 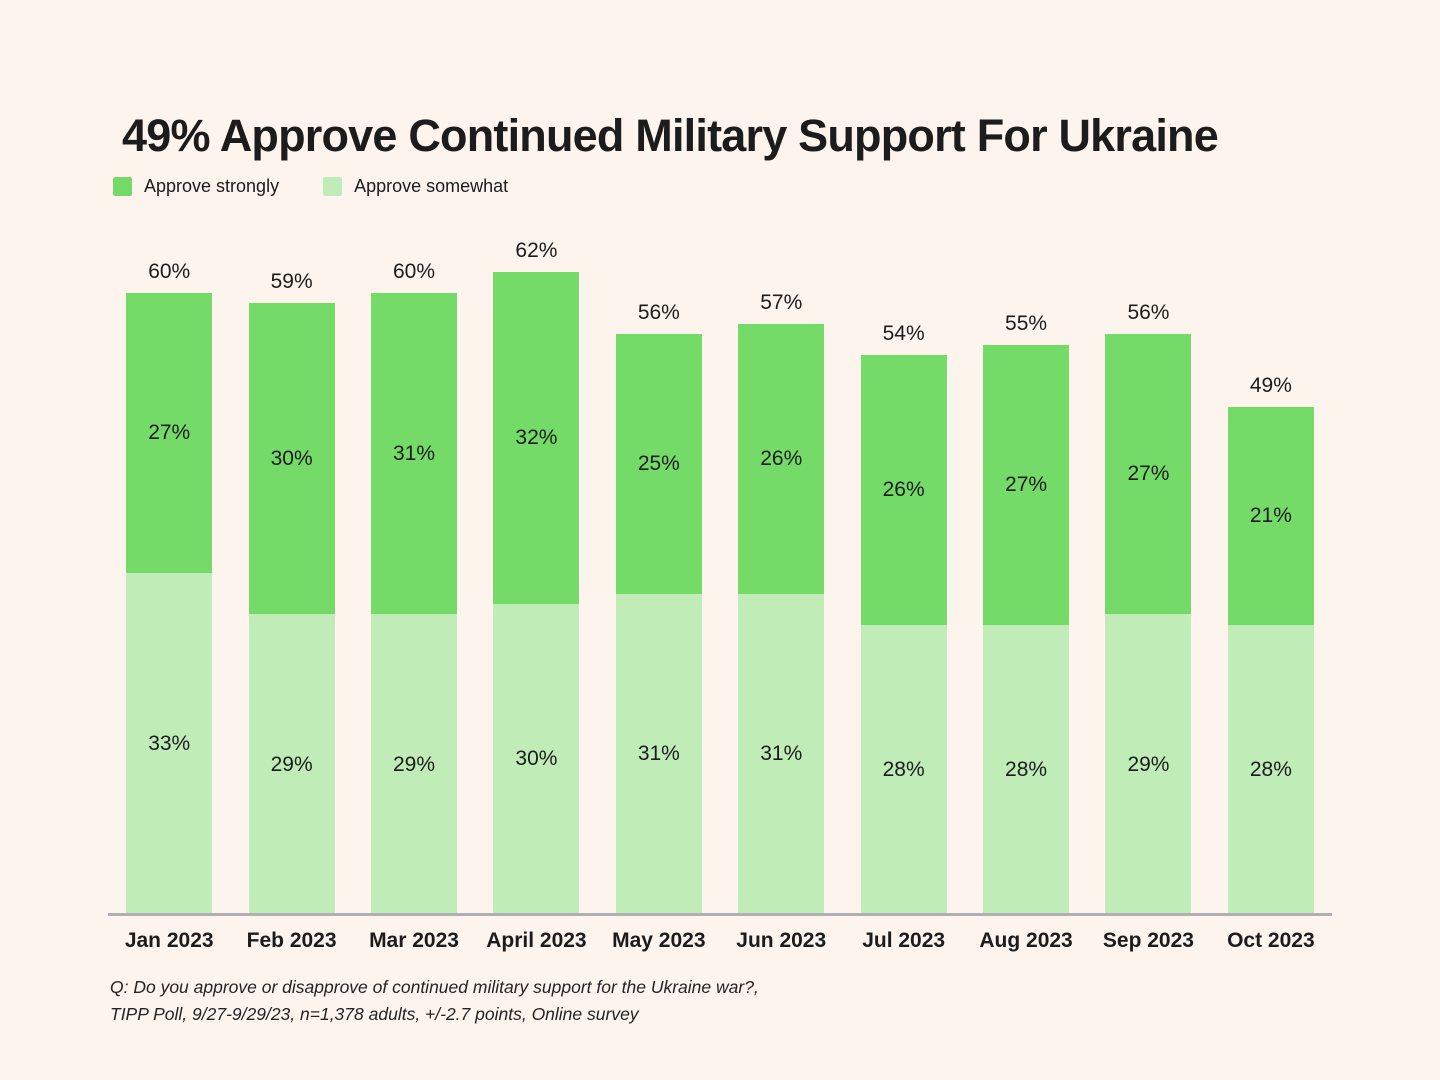 I want to click on bar-column-aug-2023: 55% 27% 28%, so click(x=1026, y=560).